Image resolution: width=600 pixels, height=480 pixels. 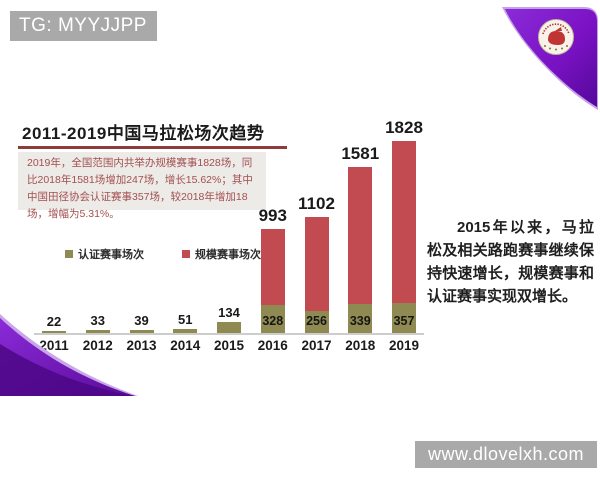 I want to click on certified-value-label: 357, so click(x=404, y=321).